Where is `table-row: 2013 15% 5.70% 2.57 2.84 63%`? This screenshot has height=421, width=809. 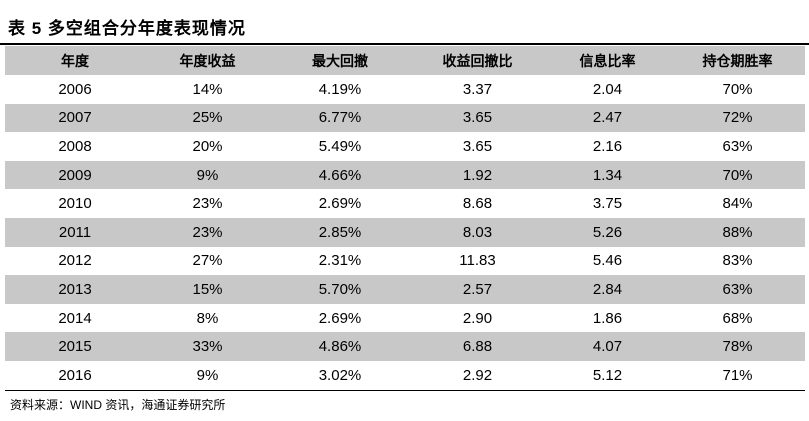
table-row: 2013 15% 5.70% 2.57 2.84 63% is located at coordinates (405, 289).